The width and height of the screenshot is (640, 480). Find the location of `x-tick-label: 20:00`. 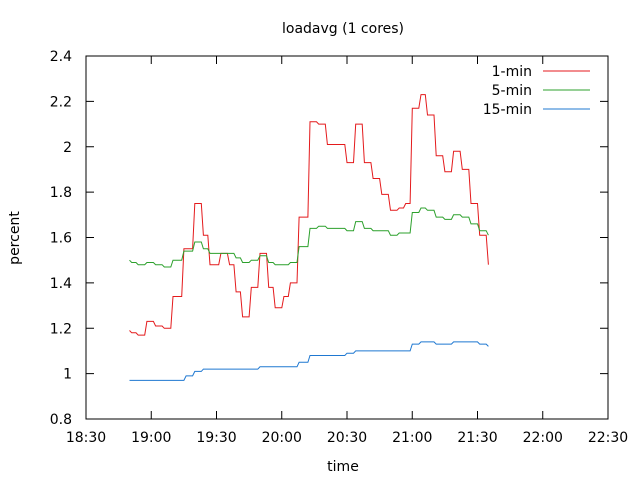

x-tick-label: 20:00 is located at coordinates (282, 438).